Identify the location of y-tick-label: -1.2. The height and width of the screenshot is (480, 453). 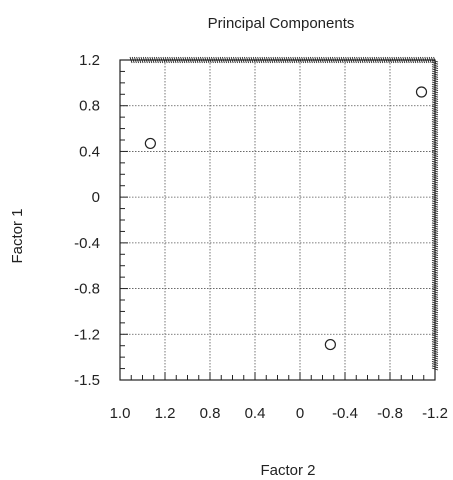
(87, 334).